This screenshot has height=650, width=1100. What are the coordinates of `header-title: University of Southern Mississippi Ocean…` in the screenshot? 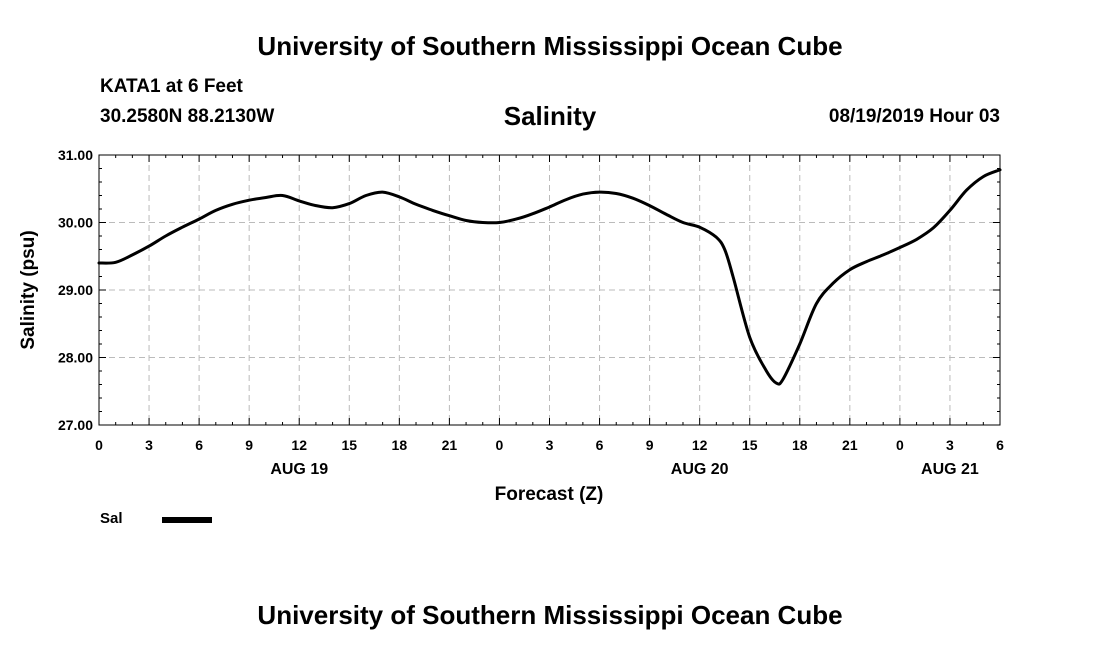 It's located at (550, 46).